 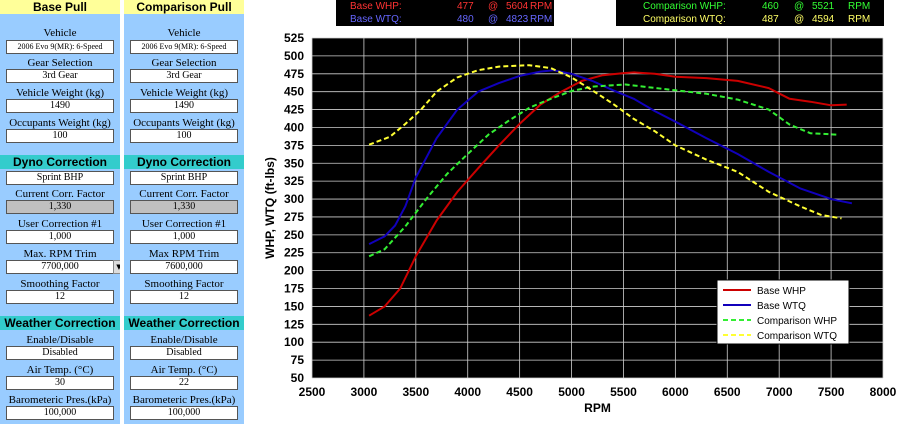 What do you see at coordinates (60, 267) in the screenshot?
I see `rpm-trim-field: 7700,000` at bounding box center [60, 267].